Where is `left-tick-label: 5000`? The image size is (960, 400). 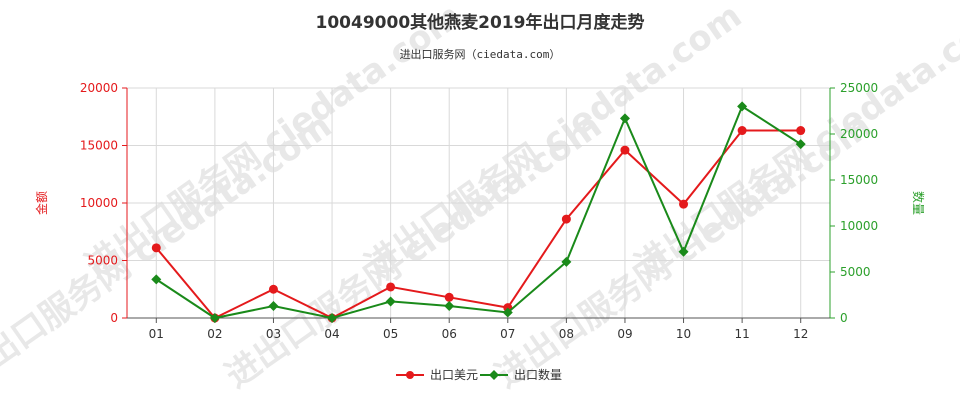
left-tick-label: 5000 is located at coordinates (102, 261).